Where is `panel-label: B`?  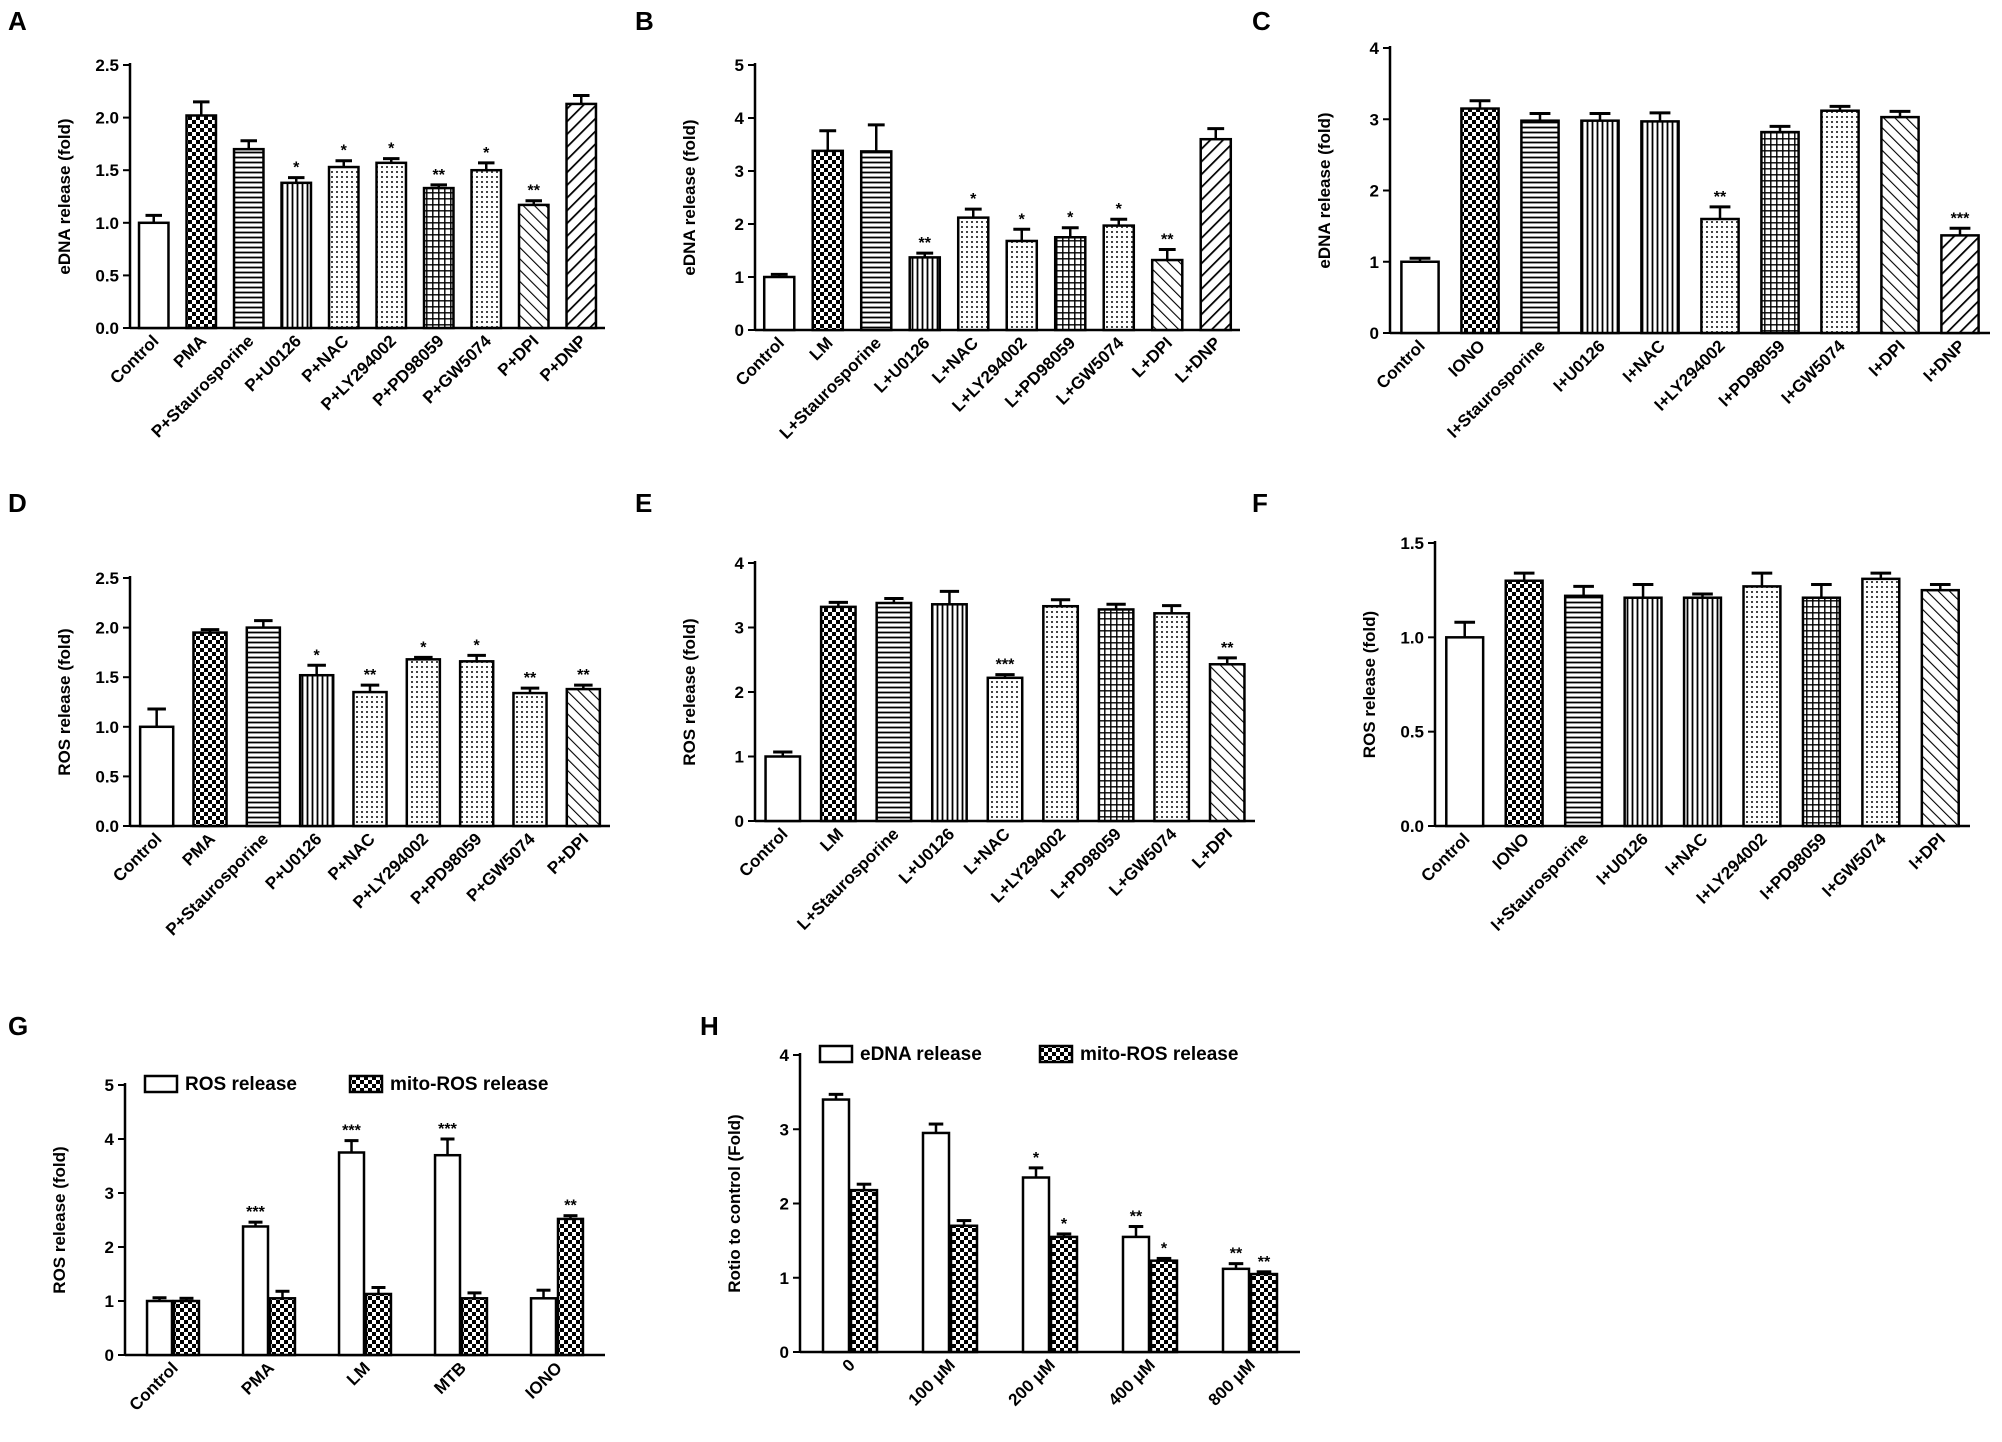 panel-label: B is located at coordinates (644, 21).